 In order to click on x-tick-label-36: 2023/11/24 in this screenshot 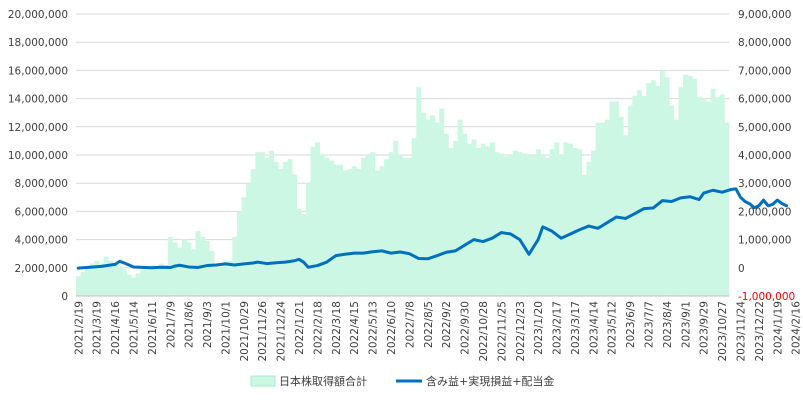, I will do `click(742, 331)`.